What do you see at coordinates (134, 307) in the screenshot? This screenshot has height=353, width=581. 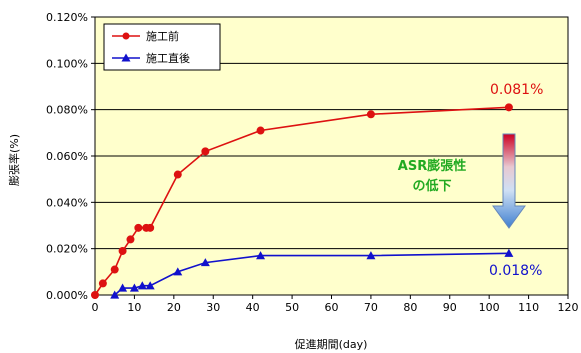 I see `x-tick-label: 10` at bounding box center [134, 307].